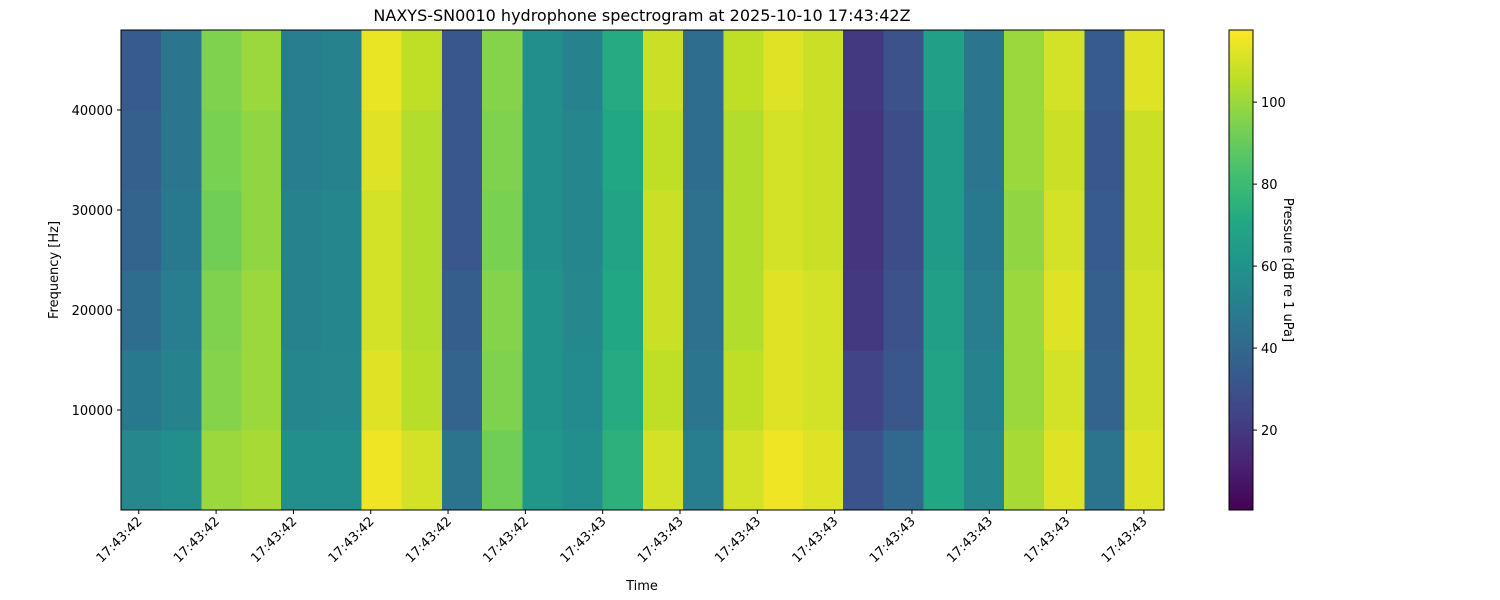  Describe the element at coordinates (1269, 431) in the screenshot. I see `colorbar-tick-label: 20` at that location.